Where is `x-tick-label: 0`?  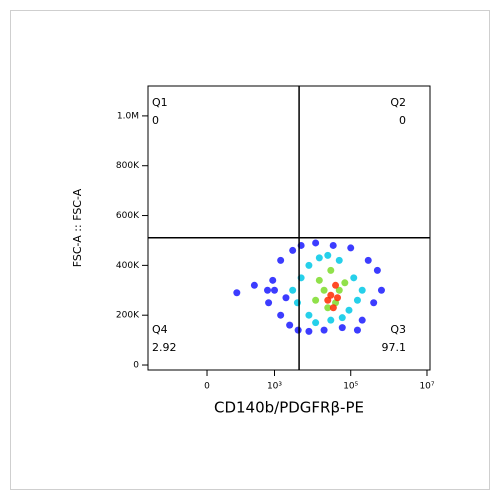 x-tick-label: 0 is located at coordinates (207, 387).